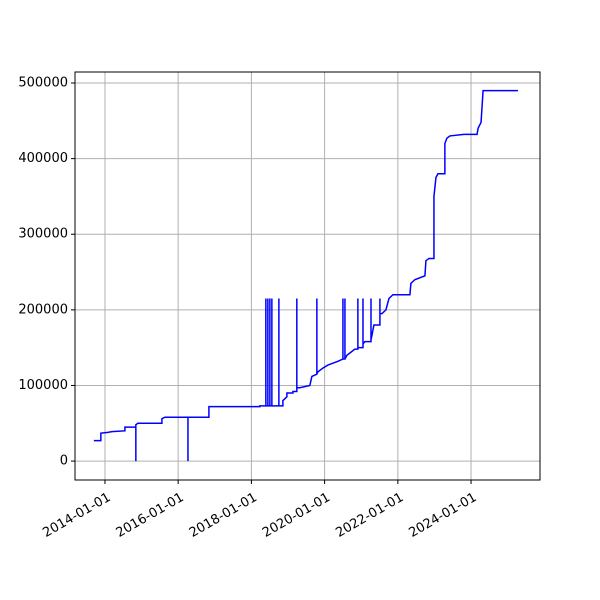  What do you see at coordinates (43, 158) in the screenshot?
I see `y-tick-label: 400000` at bounding box center [43, 158].